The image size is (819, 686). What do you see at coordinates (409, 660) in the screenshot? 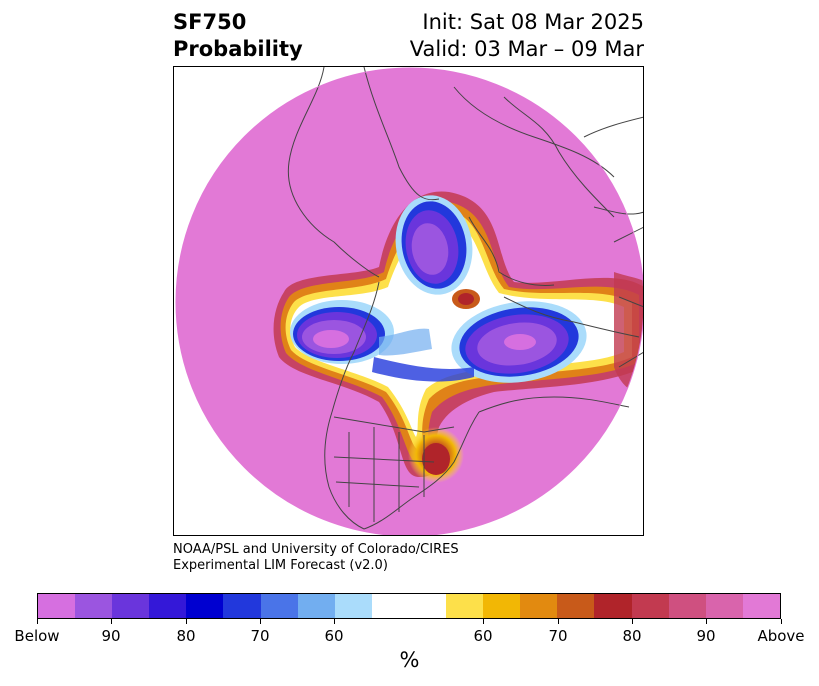
I see `colorbar-unit: %` at bounding box center [409, 660].